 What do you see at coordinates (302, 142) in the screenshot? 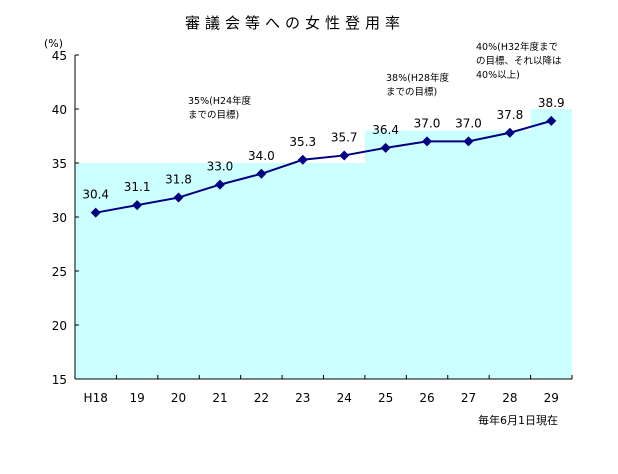
I see `data-label: 35.3` at bounding box center [302, 142].